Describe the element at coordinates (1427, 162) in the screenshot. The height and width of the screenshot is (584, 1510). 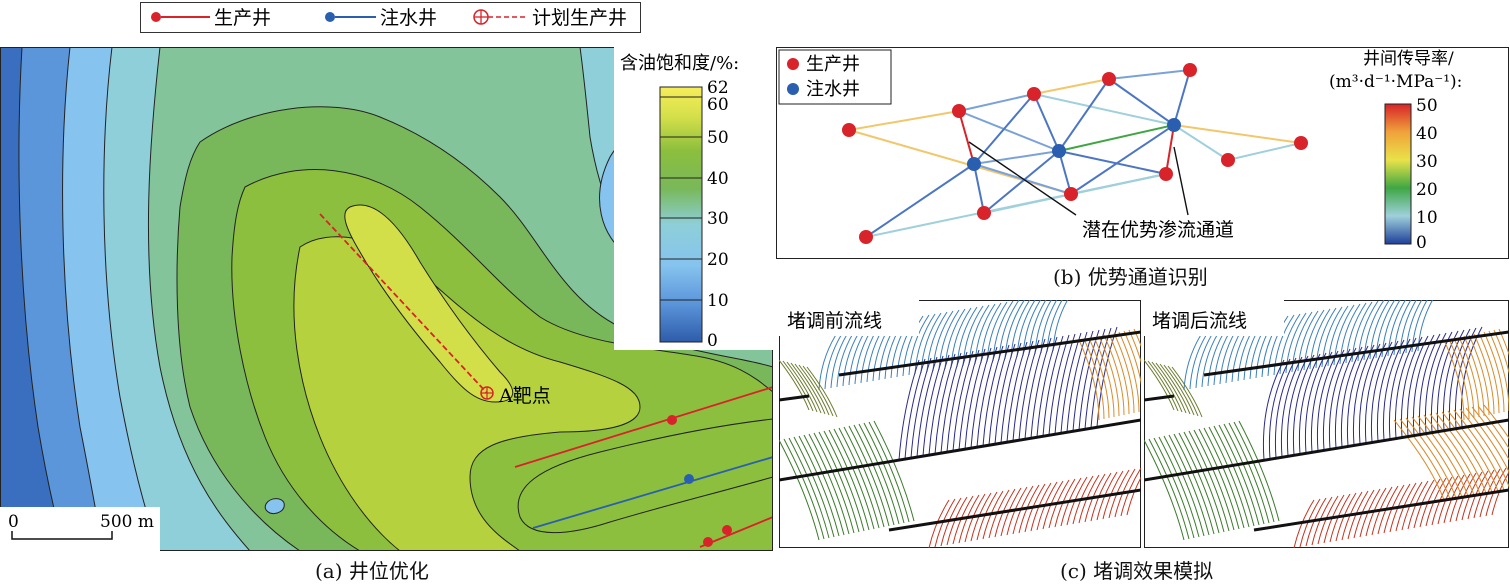
I see `conductivity-tick-30: 30` at that location.